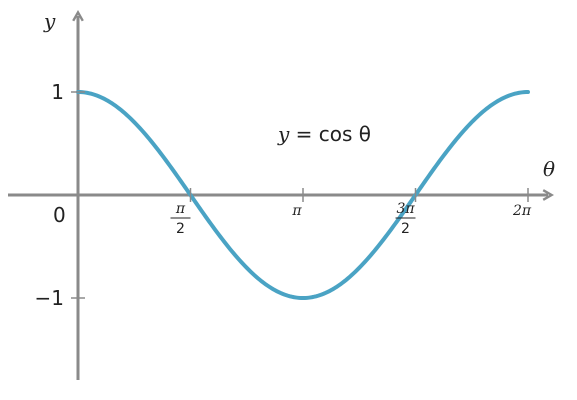  Describe the element at coordinates (296, 211) in the screenshot. I see `x-tick-label-1: π` at that location.